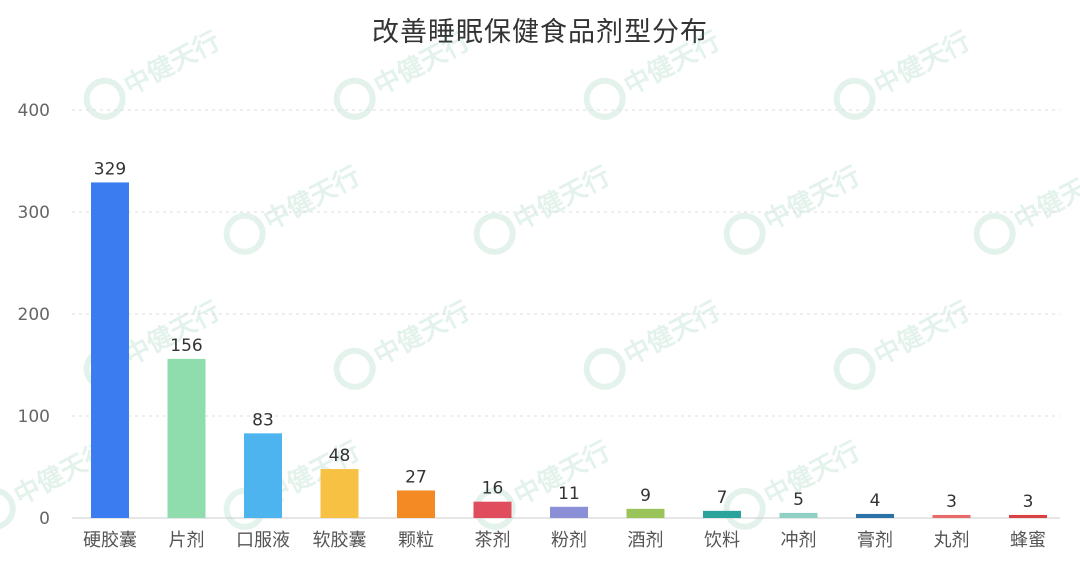  Describe the element at coordinates (493, 489) in the screenshot. I see `bar-value-label: 16` at that location.